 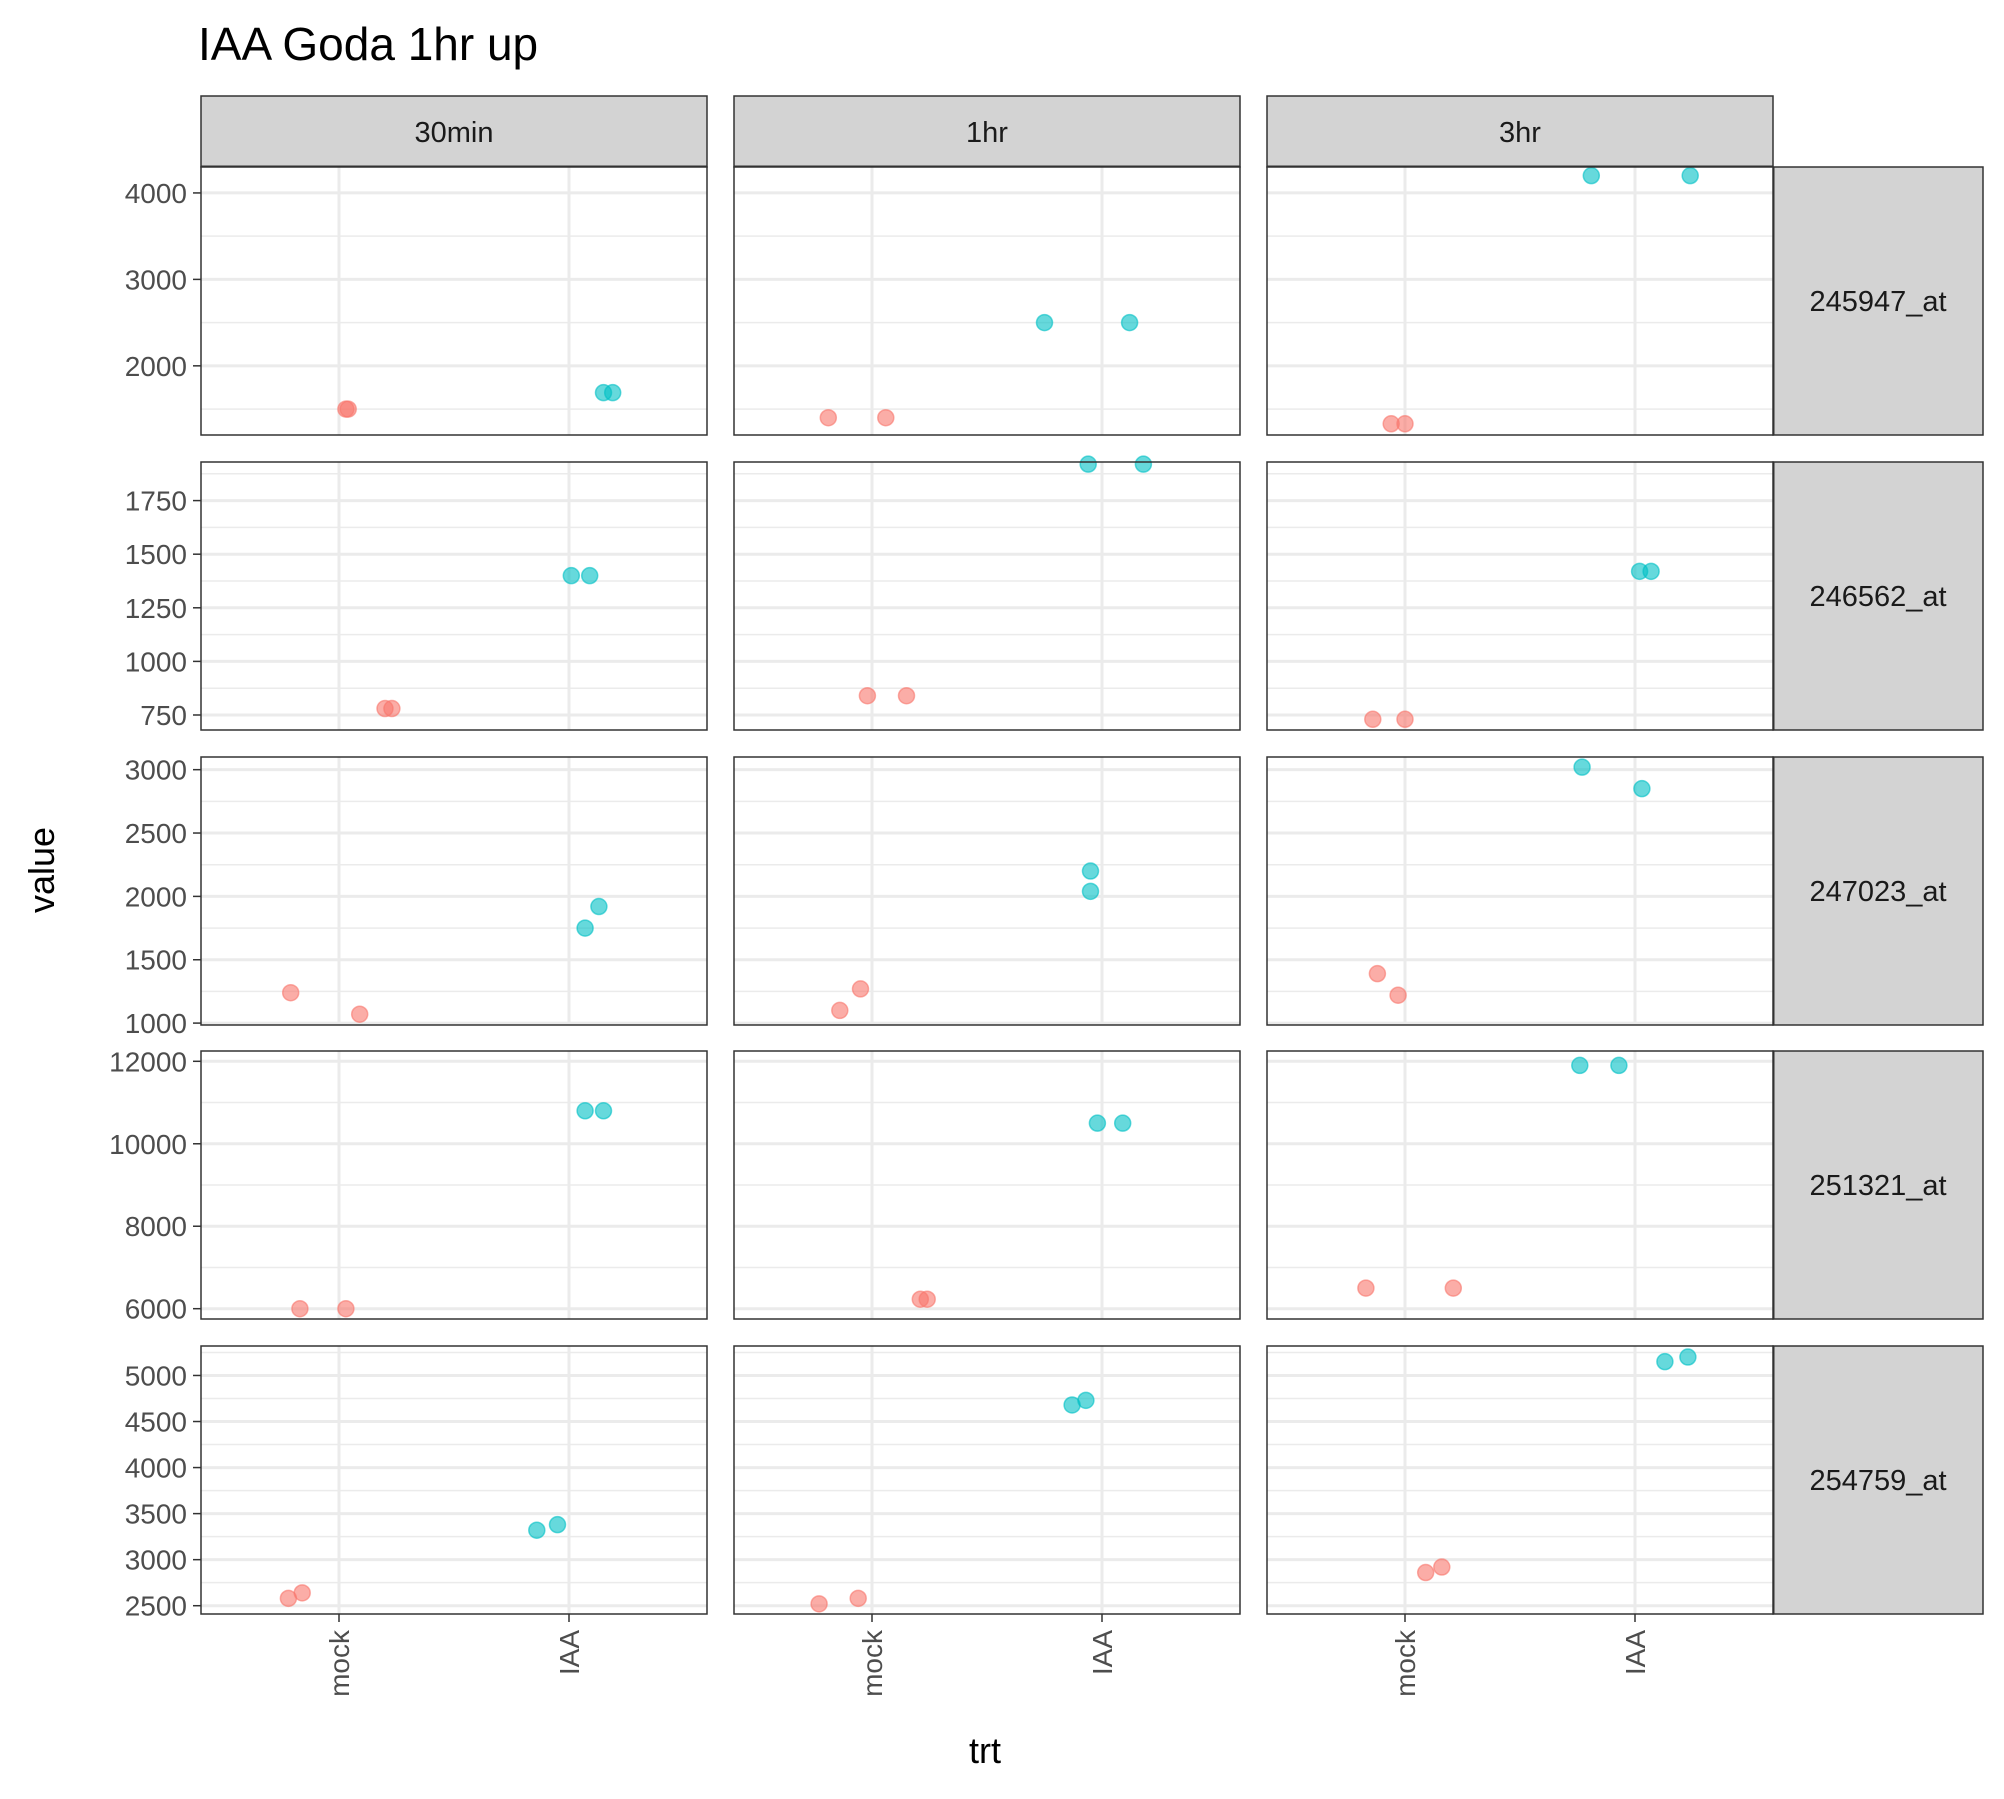 I want to click on y-tick-label: 750, so click(x=163, y=715).